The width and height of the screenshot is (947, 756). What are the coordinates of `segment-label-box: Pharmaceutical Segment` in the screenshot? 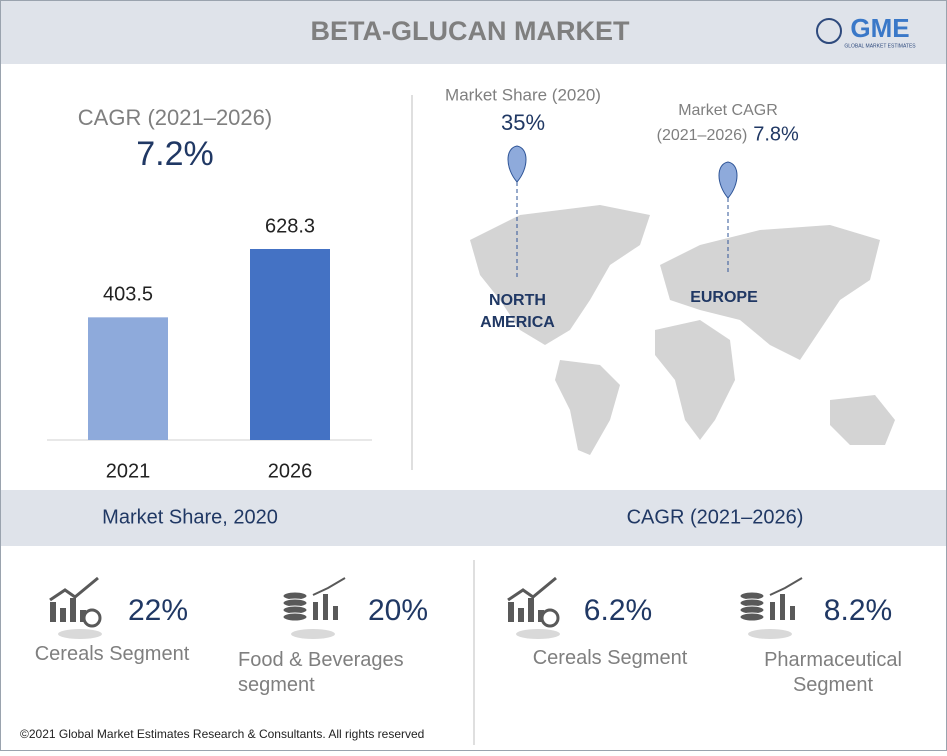 It's located at (833, 672).